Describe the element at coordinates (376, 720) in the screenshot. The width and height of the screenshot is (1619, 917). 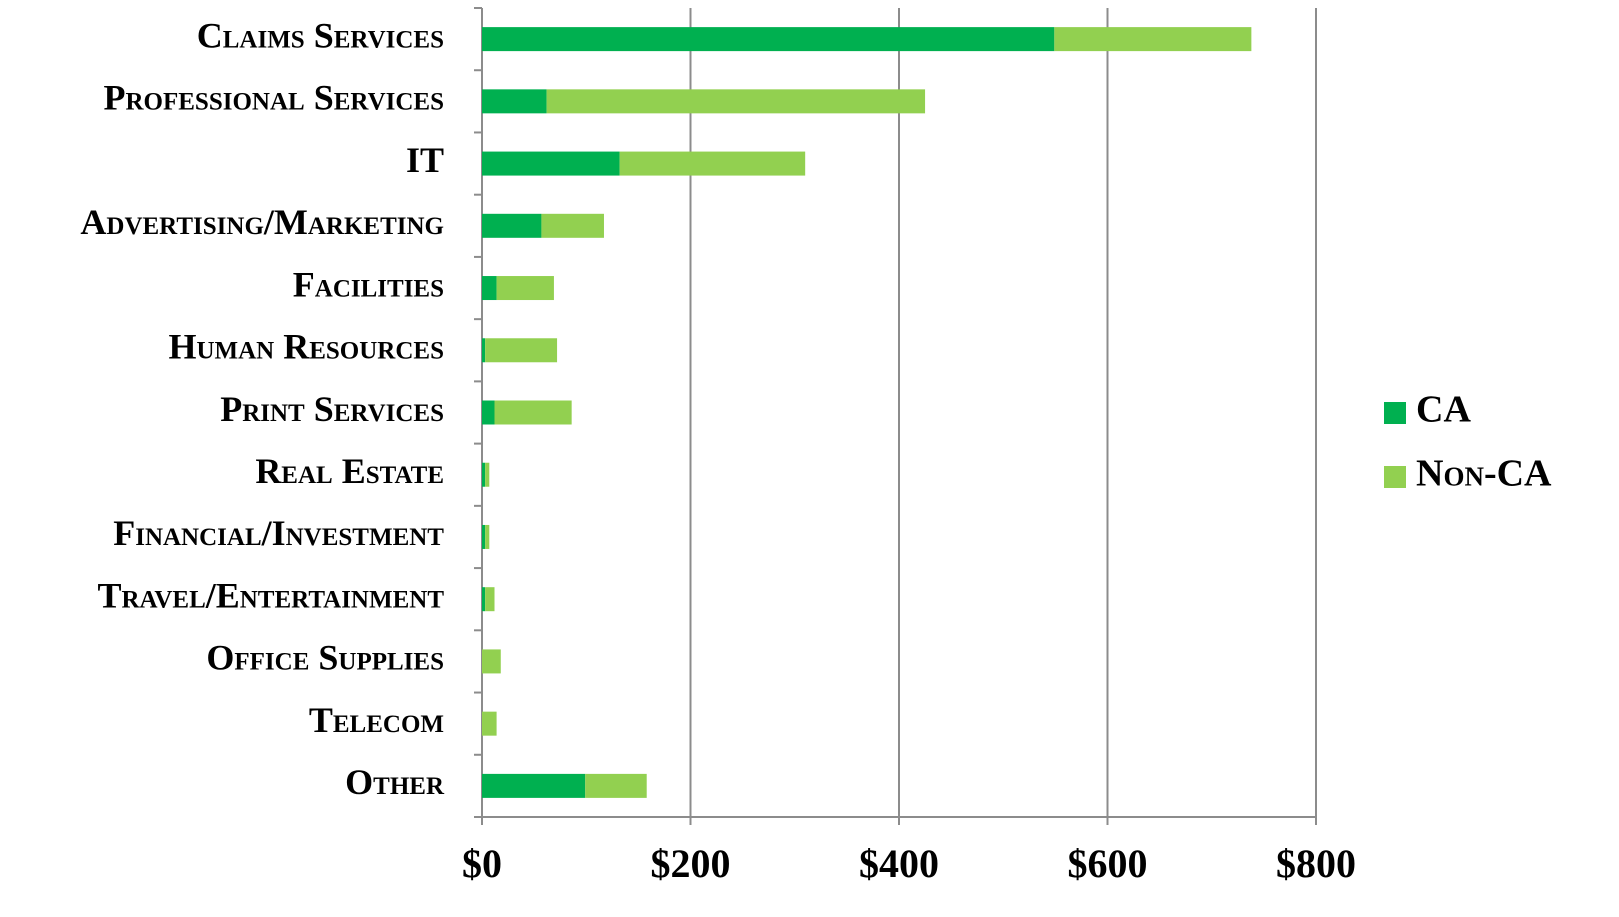
I see `y-tick-label: Telecom` at that location.